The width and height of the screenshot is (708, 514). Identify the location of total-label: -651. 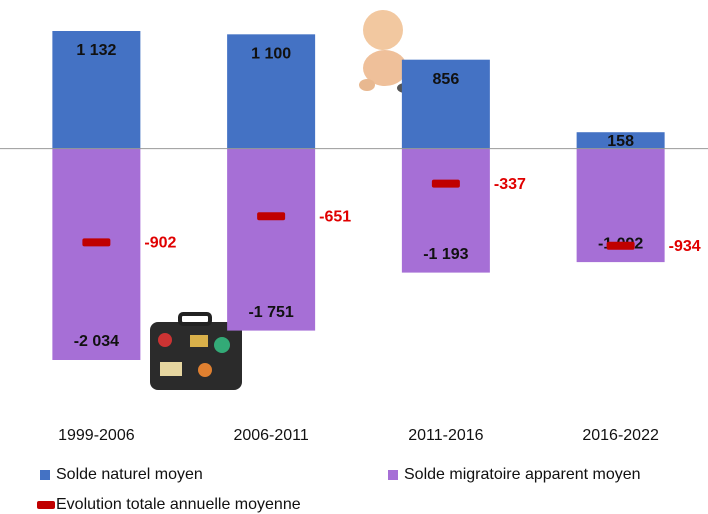
(335, 217).